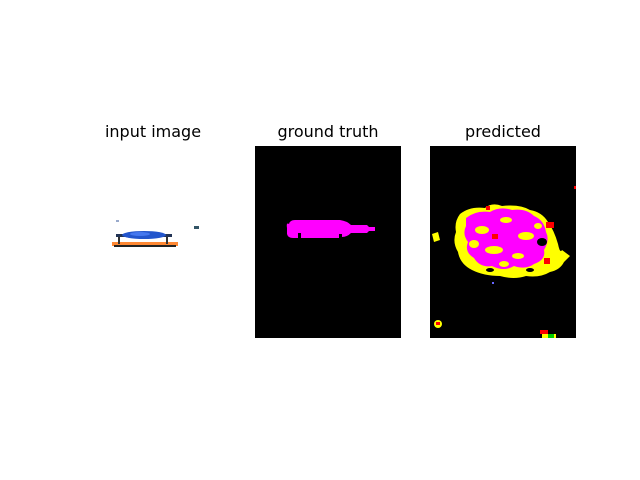  I want to click on input-image-panel, so click(153, 242).